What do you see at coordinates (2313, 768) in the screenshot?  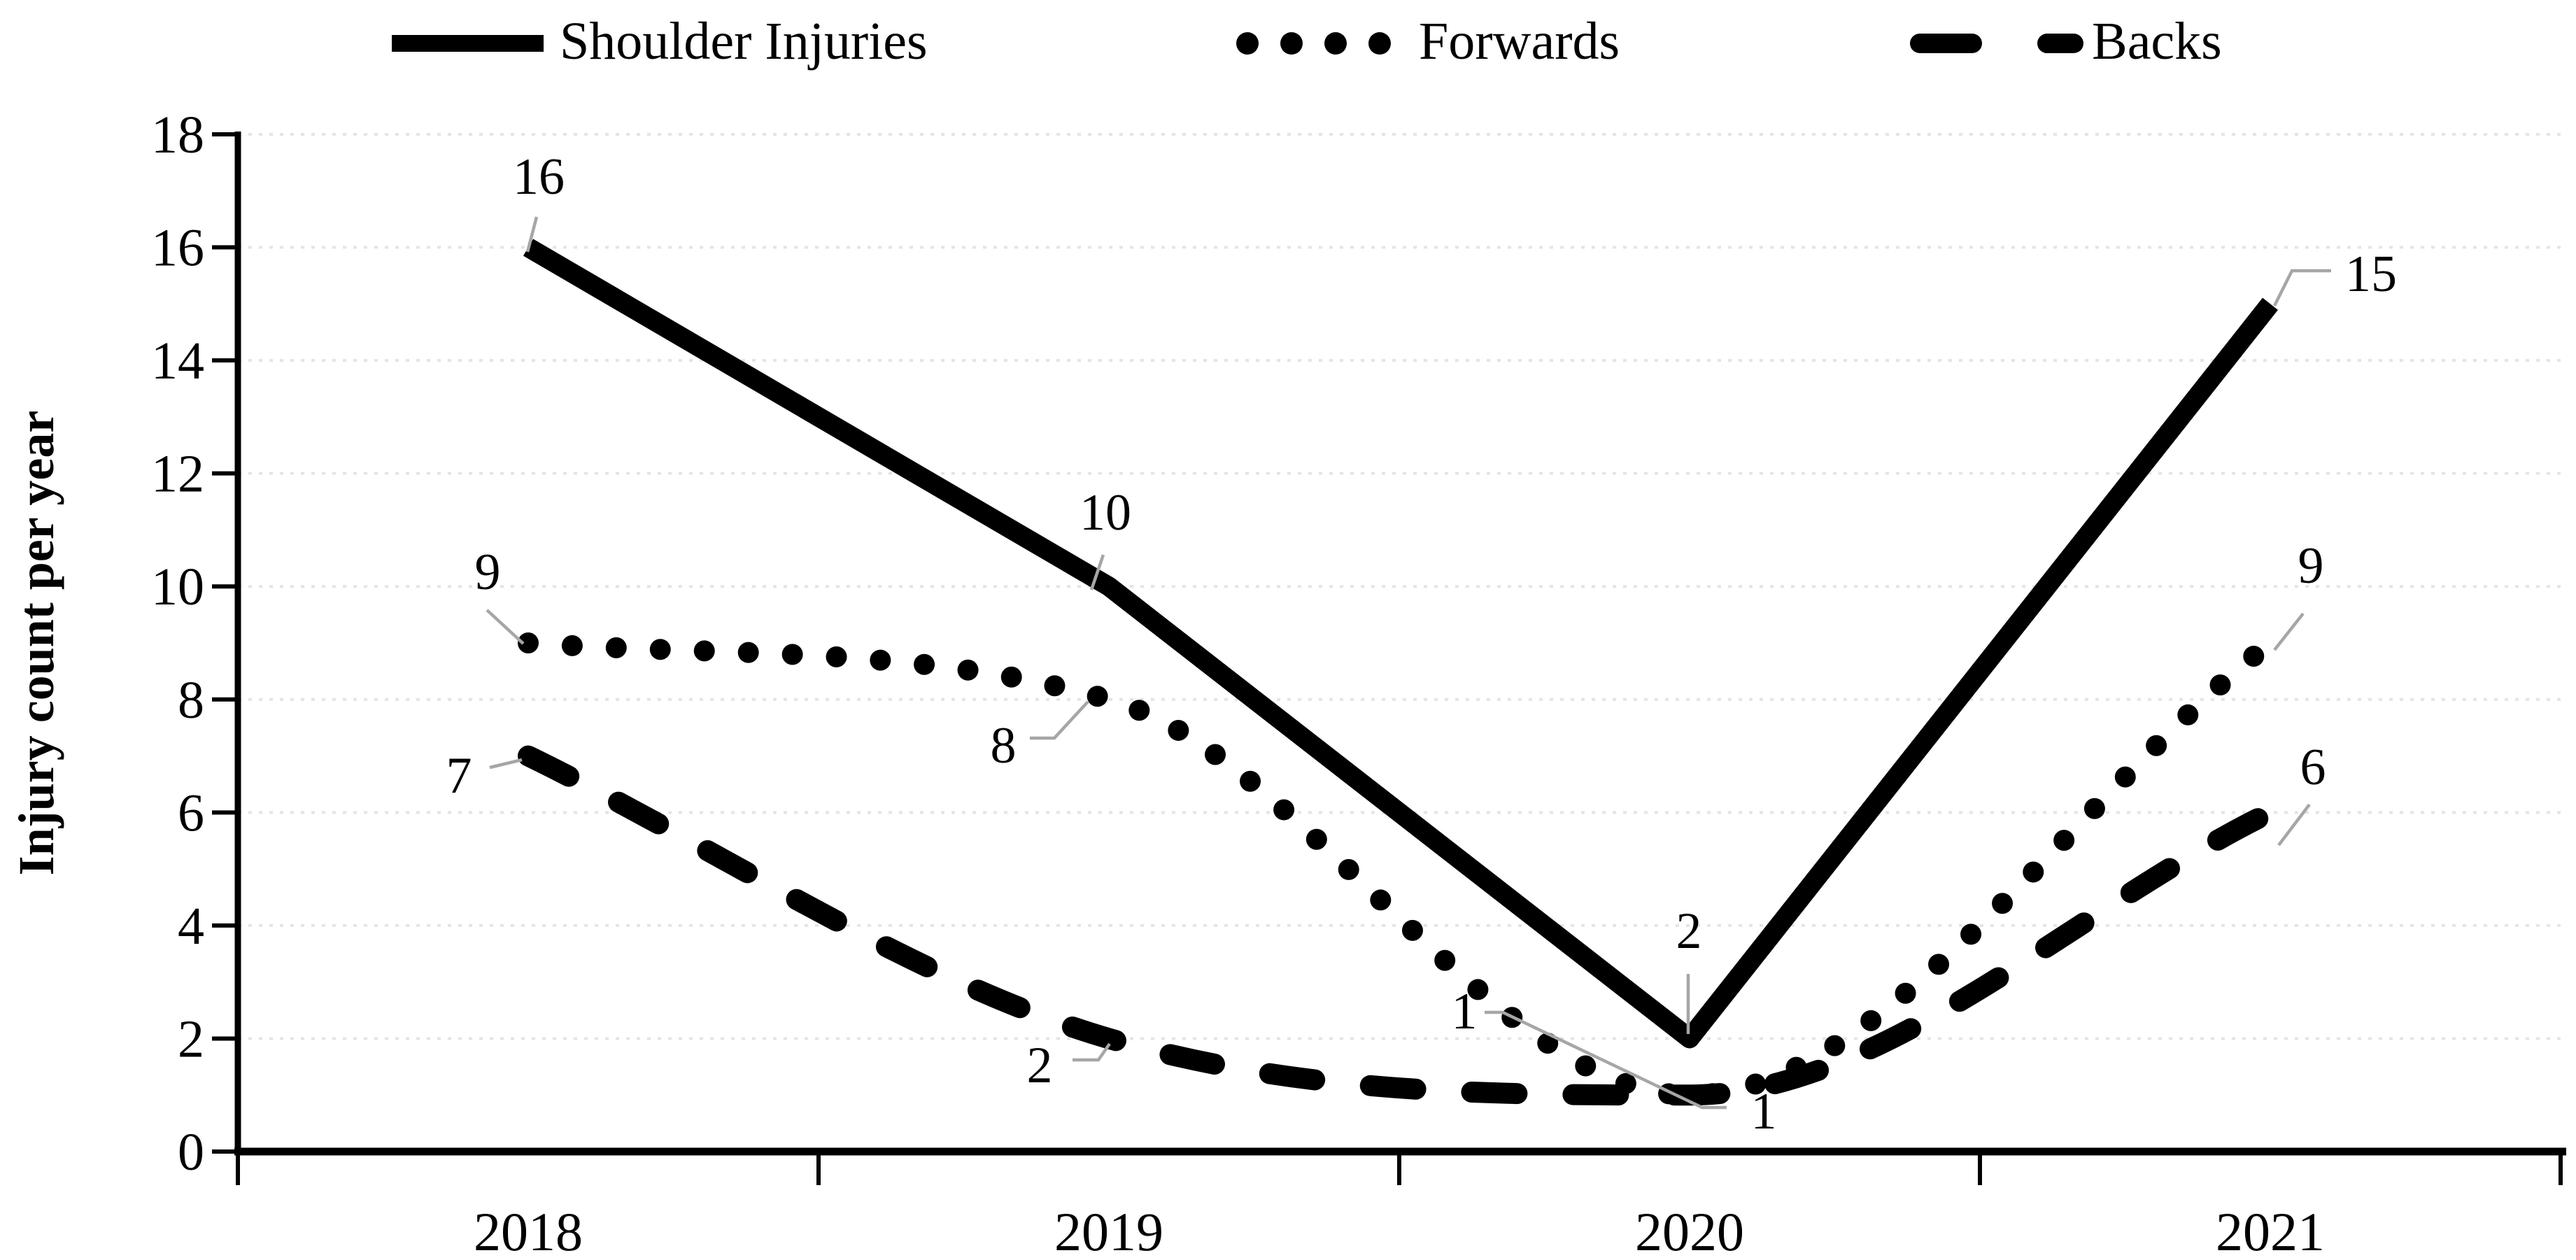 I see `data-label: 6` at bounding box center [2313, 768].